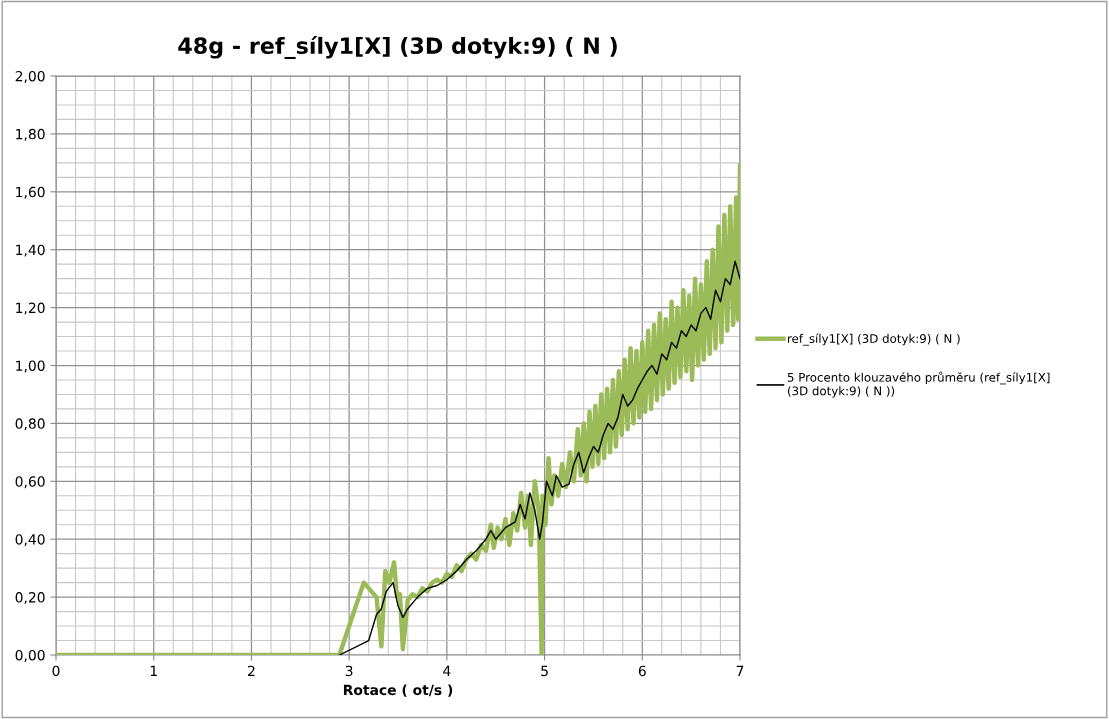 Image resolution: width=1109 pixels, height=719 pixels. What do you see at coordinates (30, 308) in the screenshot?
I see `y-tick-label: 1,20` at bounding box center [30, 308].